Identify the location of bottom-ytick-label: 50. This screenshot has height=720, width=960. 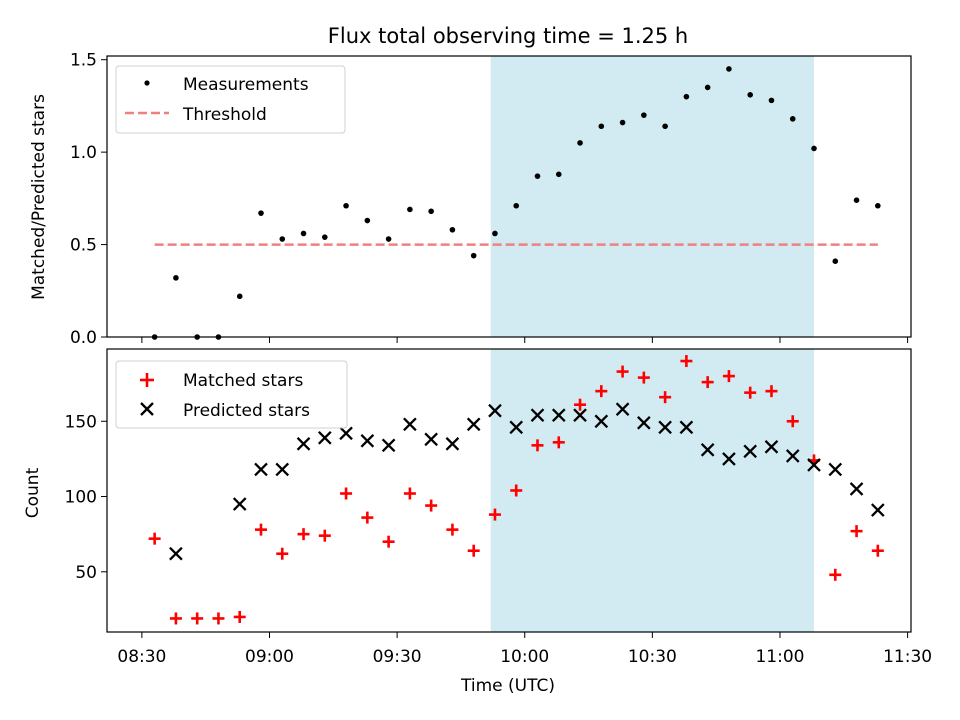
(86, 573).